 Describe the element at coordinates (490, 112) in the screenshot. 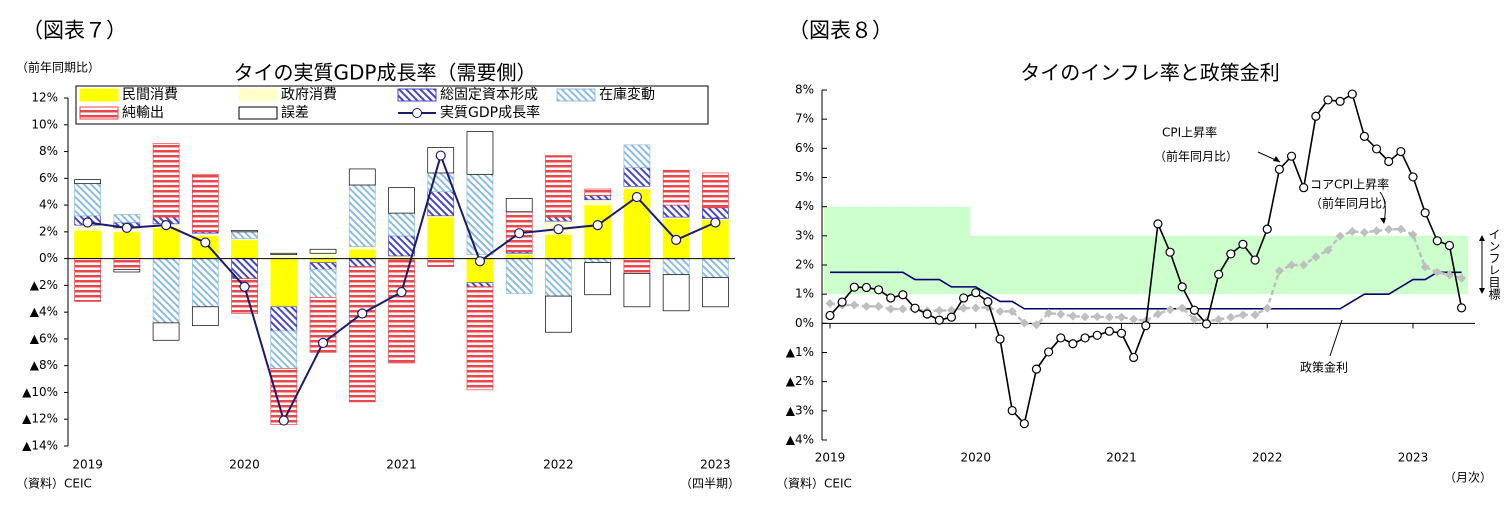

I see `legend-label: 実質GDP成長率` at that location.